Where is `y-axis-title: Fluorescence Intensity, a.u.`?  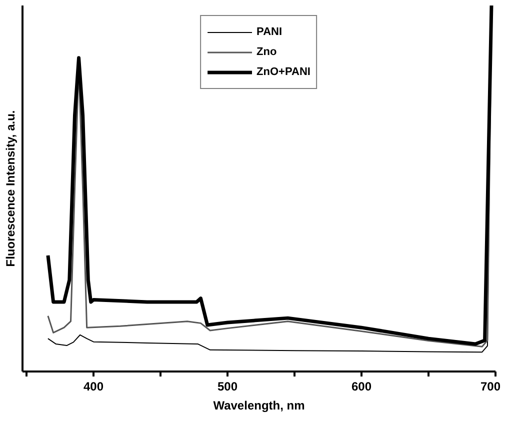
y-axis-title: Fluorescence Intensity, a.u. is located at coordinates (11, 188).